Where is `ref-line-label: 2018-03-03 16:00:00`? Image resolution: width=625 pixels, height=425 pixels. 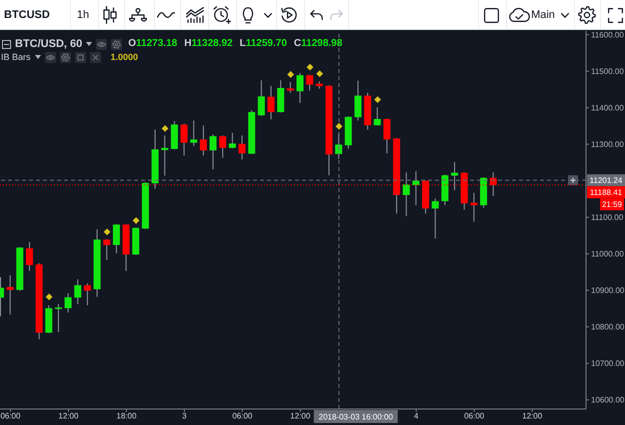 ref-line-label: 2018-03-03 16:00:00 is located at coordinates (356, 417).